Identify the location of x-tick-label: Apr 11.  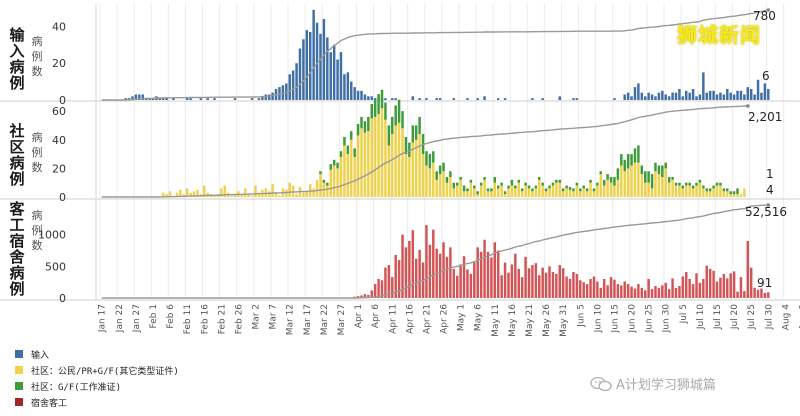
(393, 319).